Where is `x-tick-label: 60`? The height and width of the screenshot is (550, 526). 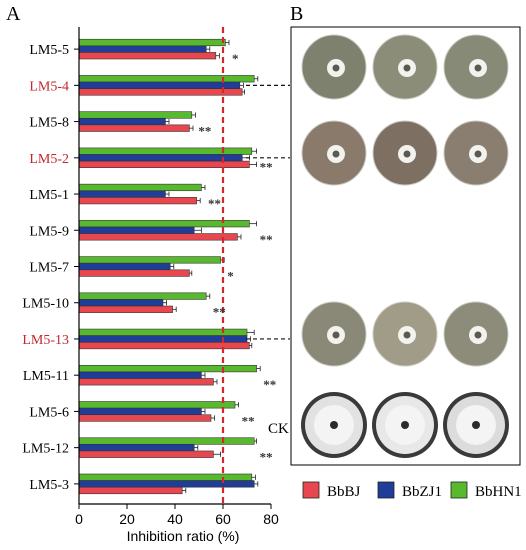
x-tick-label: 60 is located at coordinates (223, 519).